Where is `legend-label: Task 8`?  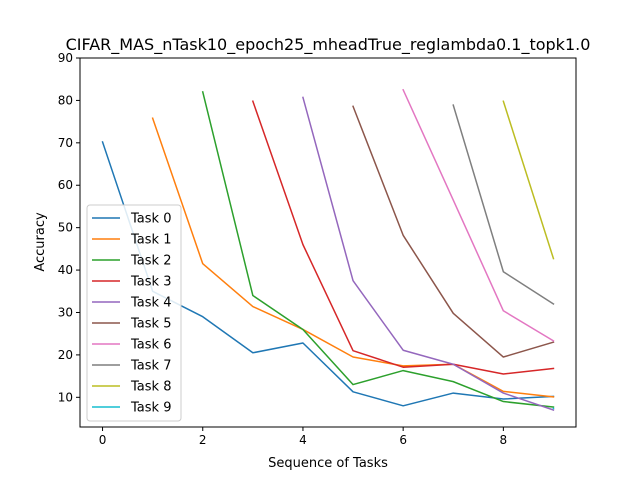
legend-label: Task 8 is located at coordinates (150, 387).